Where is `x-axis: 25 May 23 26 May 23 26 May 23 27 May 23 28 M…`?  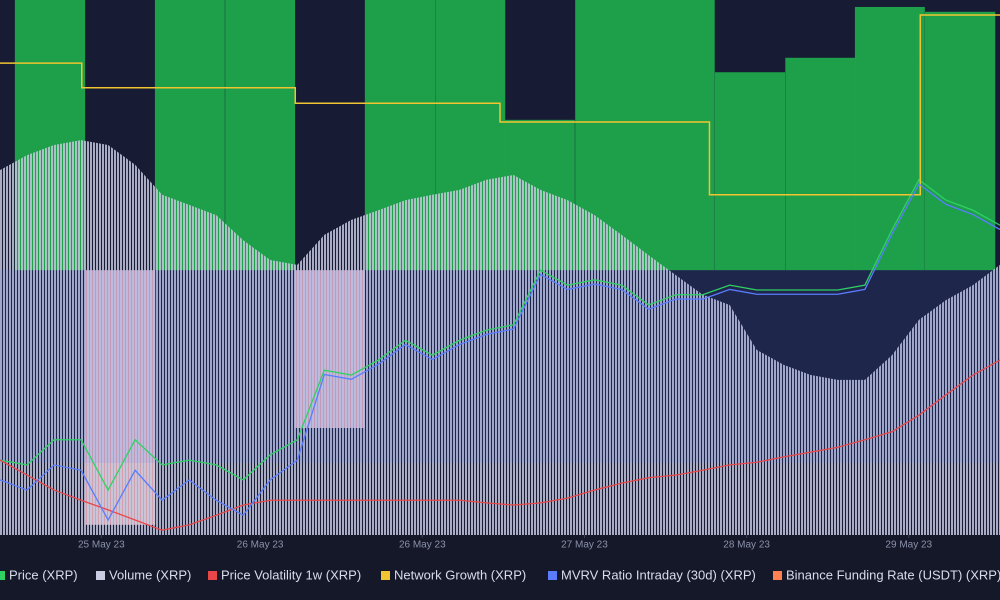
x-axis: 25 May 23 26 May 23 26 May 23 27 May 23 28 M… is located at coordinates (505, 543).